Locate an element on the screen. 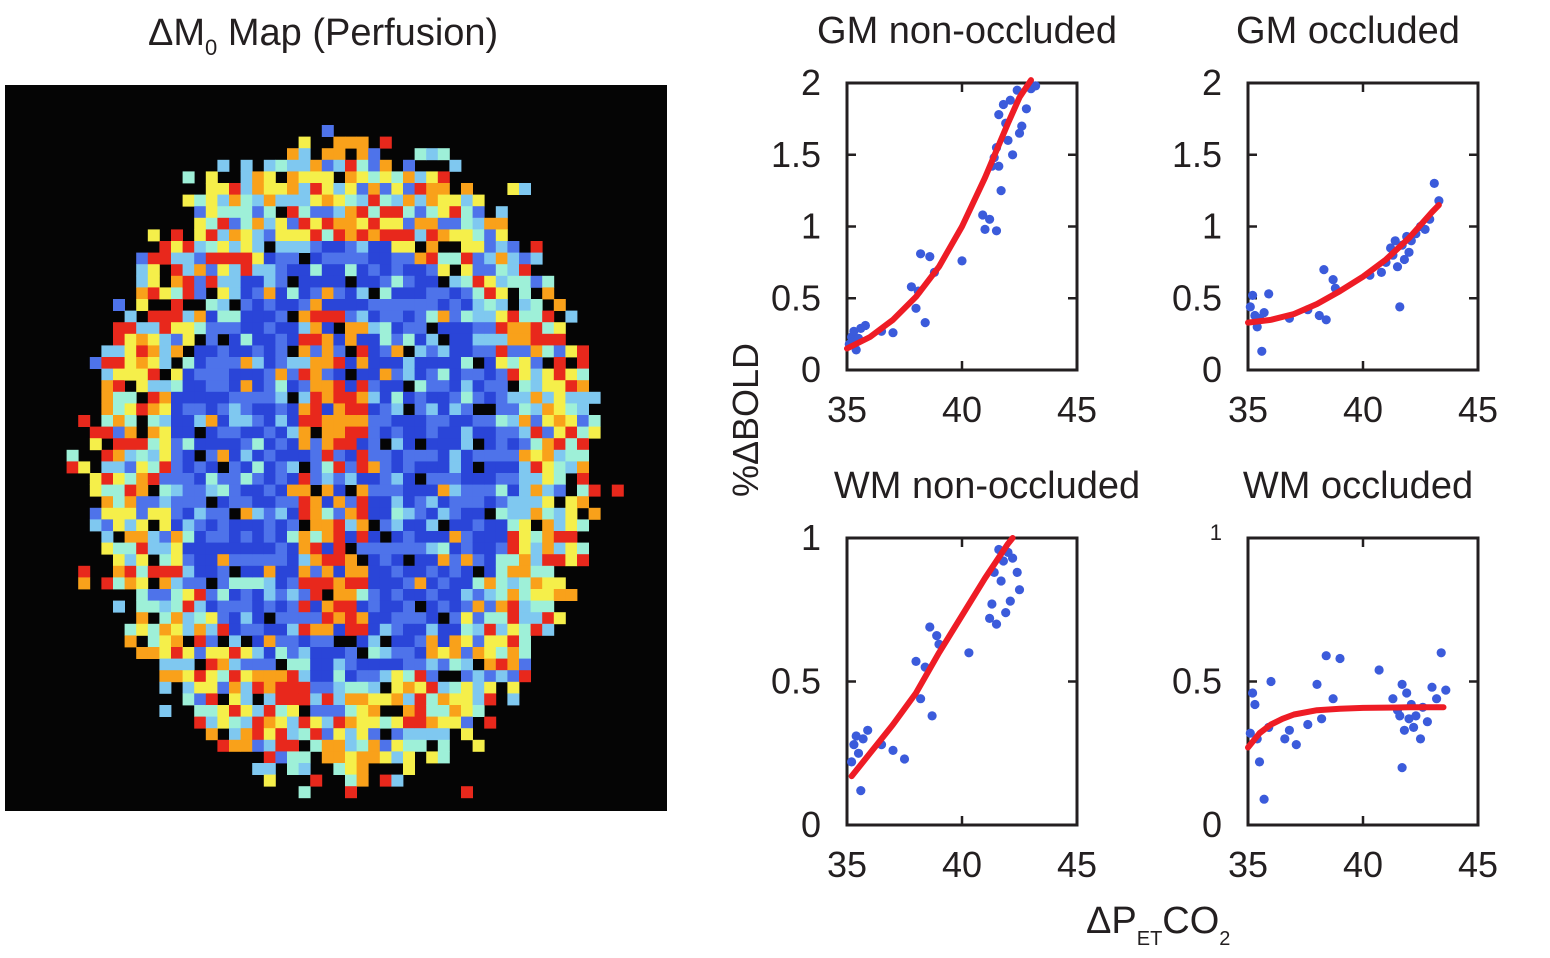 This screenshot has height=958, width=1550. y-tick-label: 1 is located at coordinates (1212, 226).